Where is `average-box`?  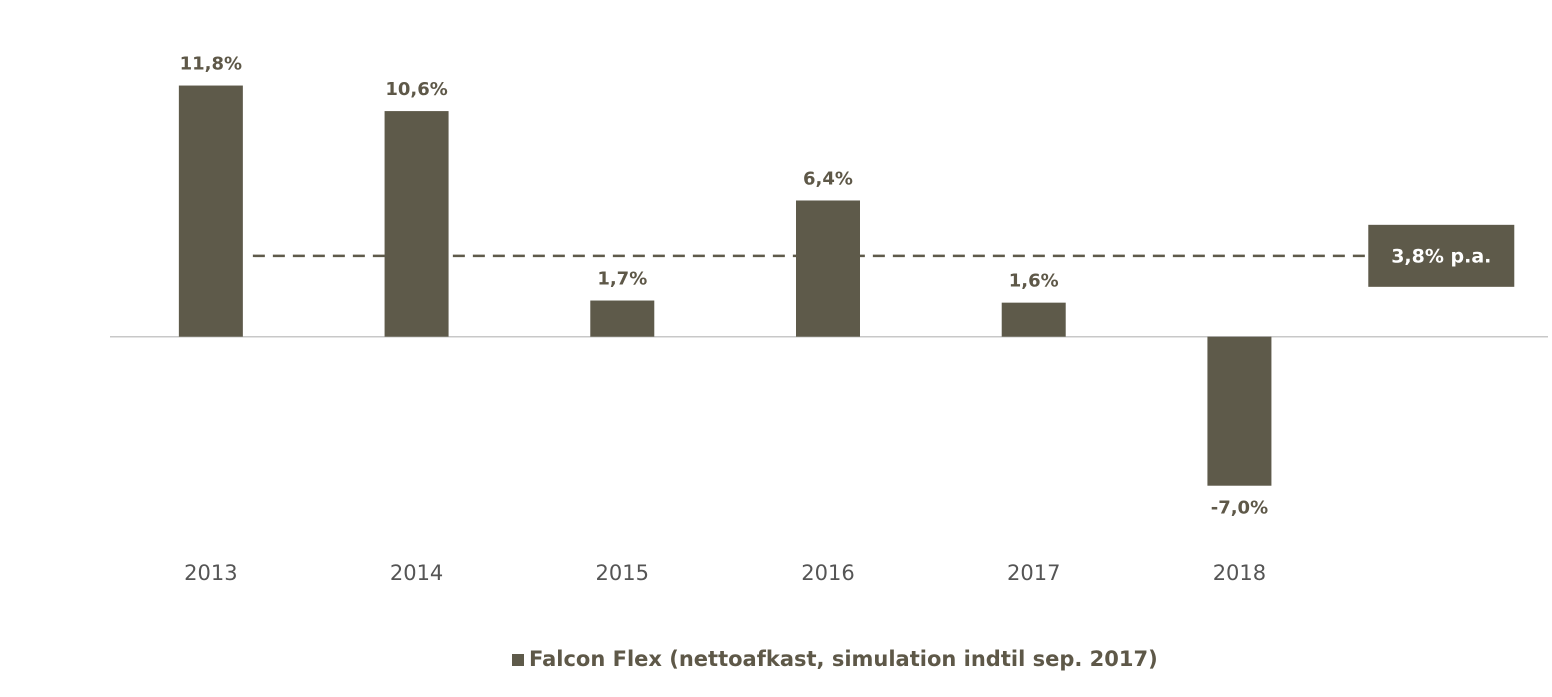 average-box is located at coordinates (1441, 255).